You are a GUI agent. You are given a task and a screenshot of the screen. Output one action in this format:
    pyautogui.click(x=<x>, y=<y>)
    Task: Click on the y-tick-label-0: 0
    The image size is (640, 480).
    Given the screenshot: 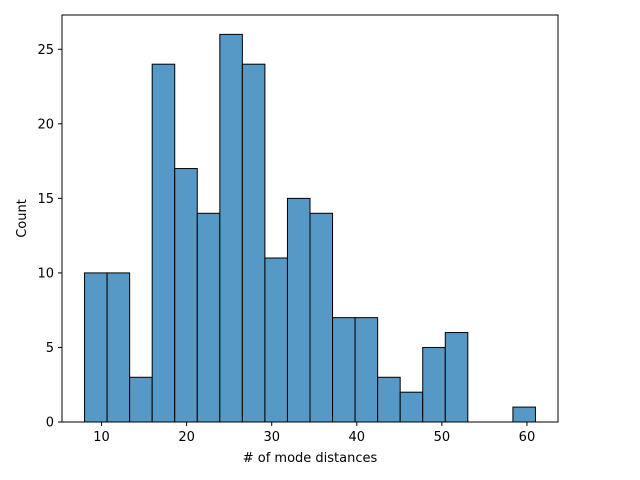 What is the action you would take?
    pyautogui.click(x=50, y=423)
    